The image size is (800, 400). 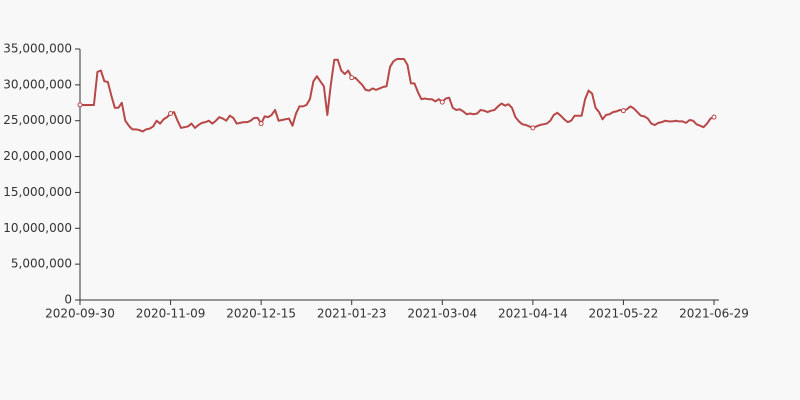 I want to click on x-tick-label: 2021-01-23, so click(x=352, y=314).